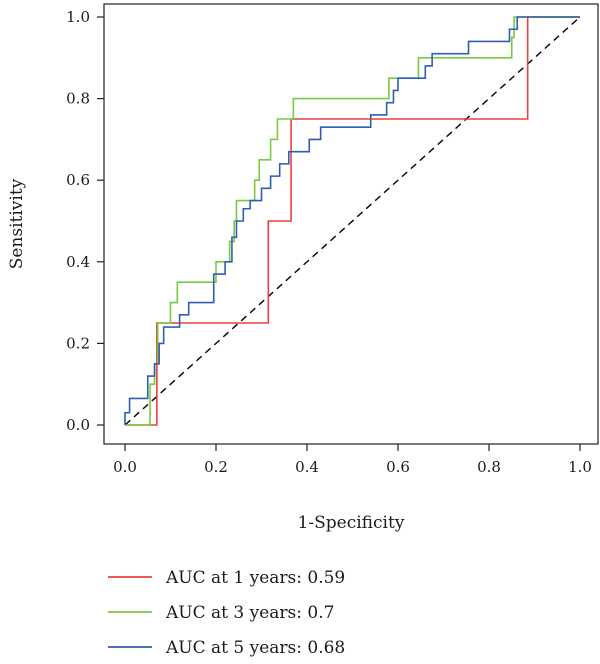  I want to click on x-tick-label: 0.0, so click(125, 467).